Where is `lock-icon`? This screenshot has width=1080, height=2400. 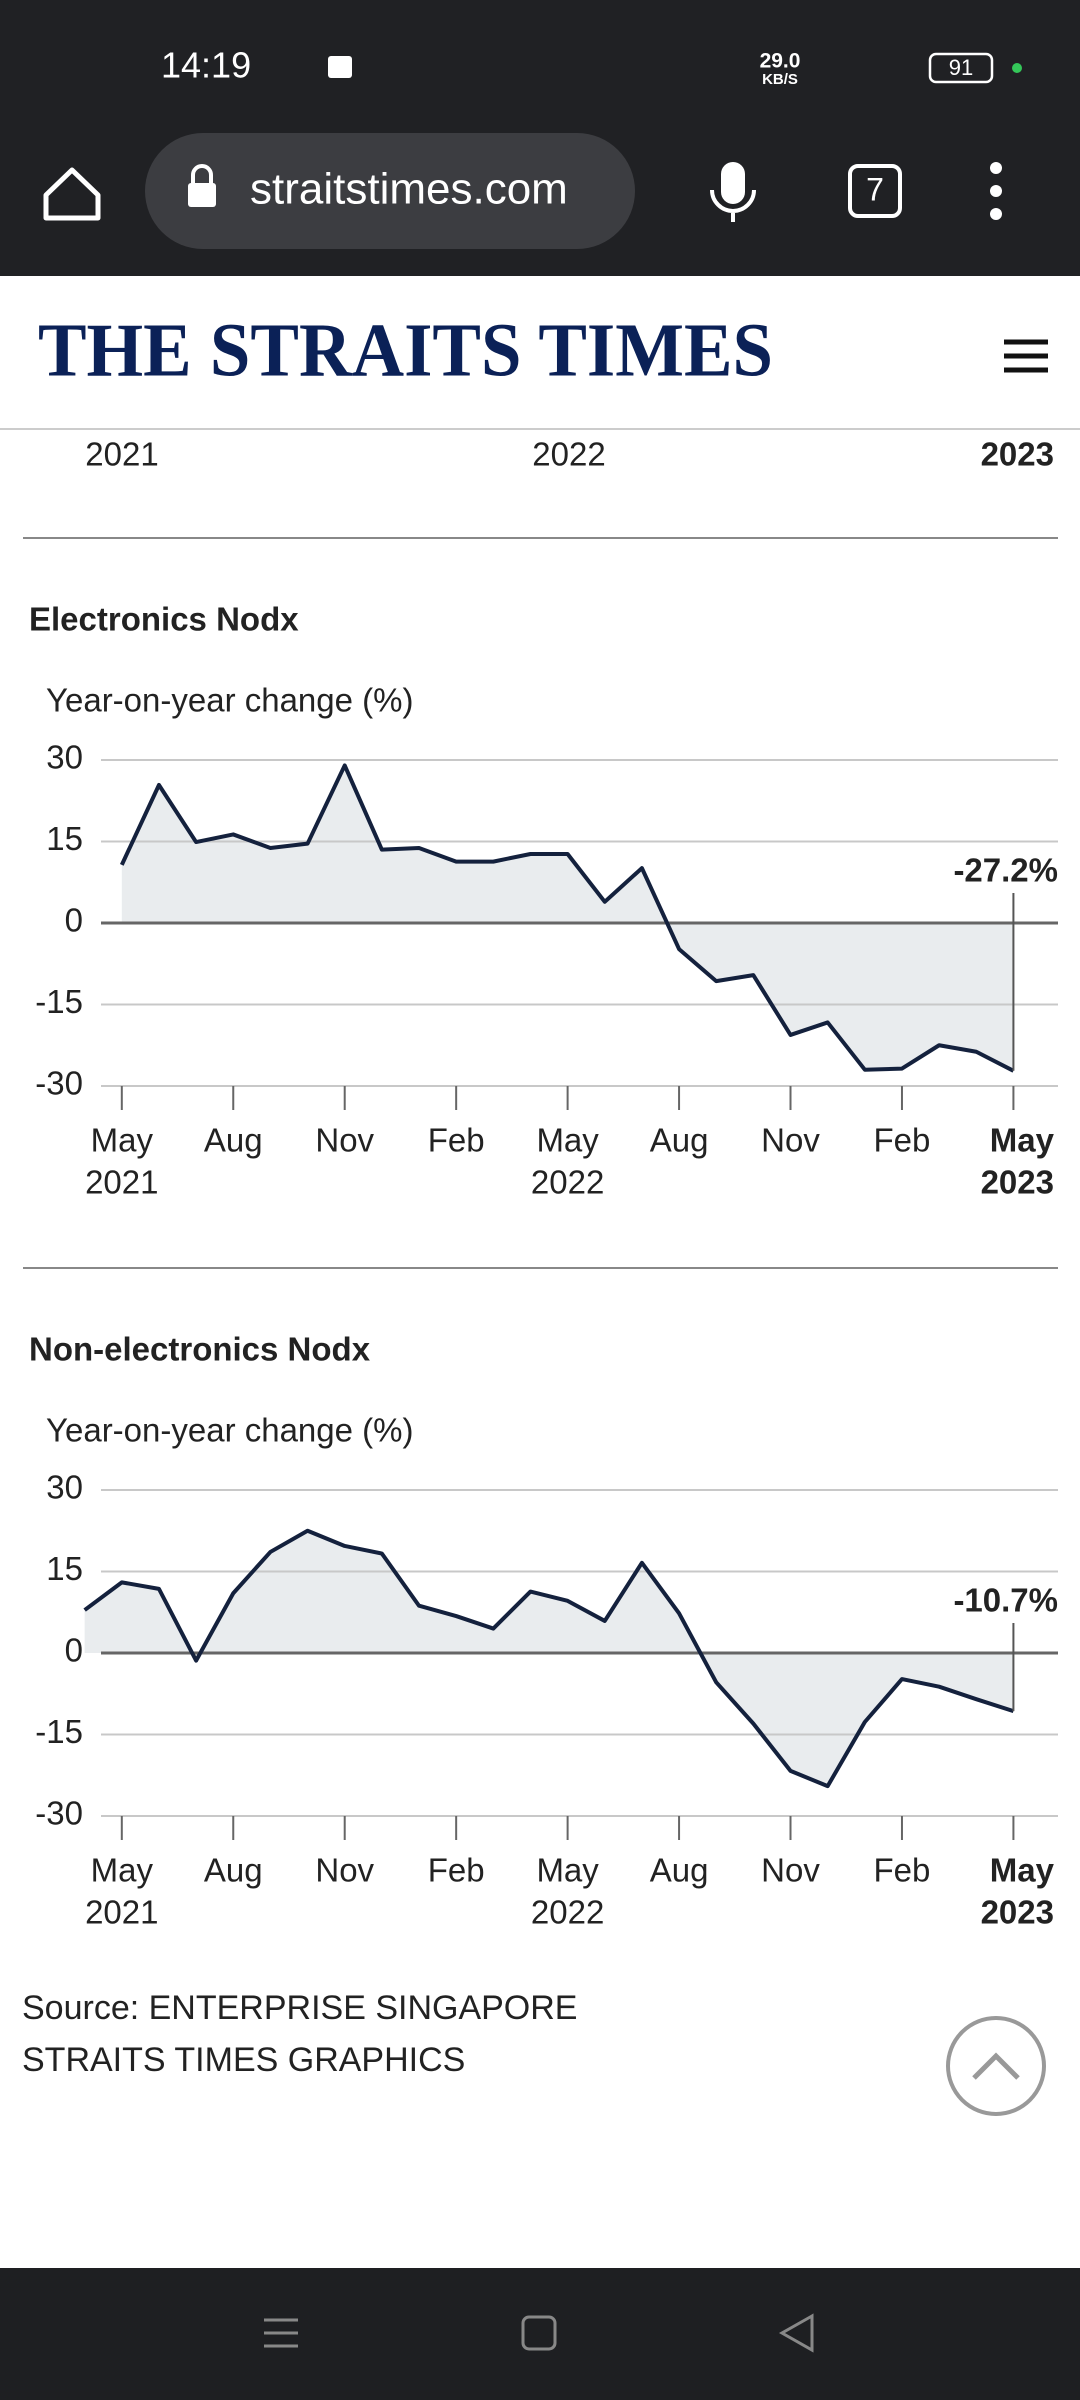
lock-icon is located at coordinates (202, 195).